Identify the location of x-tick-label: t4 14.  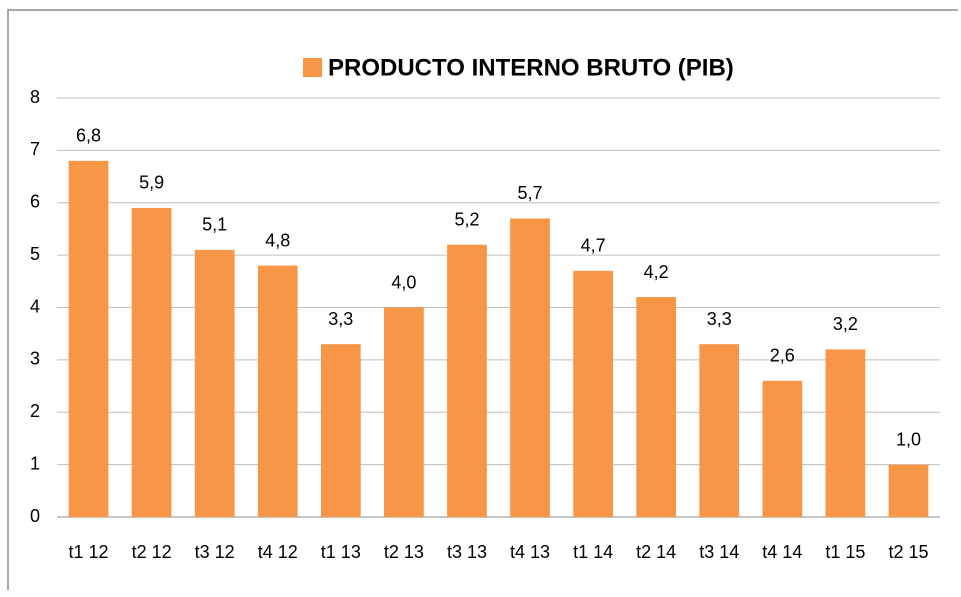
(782, 552).